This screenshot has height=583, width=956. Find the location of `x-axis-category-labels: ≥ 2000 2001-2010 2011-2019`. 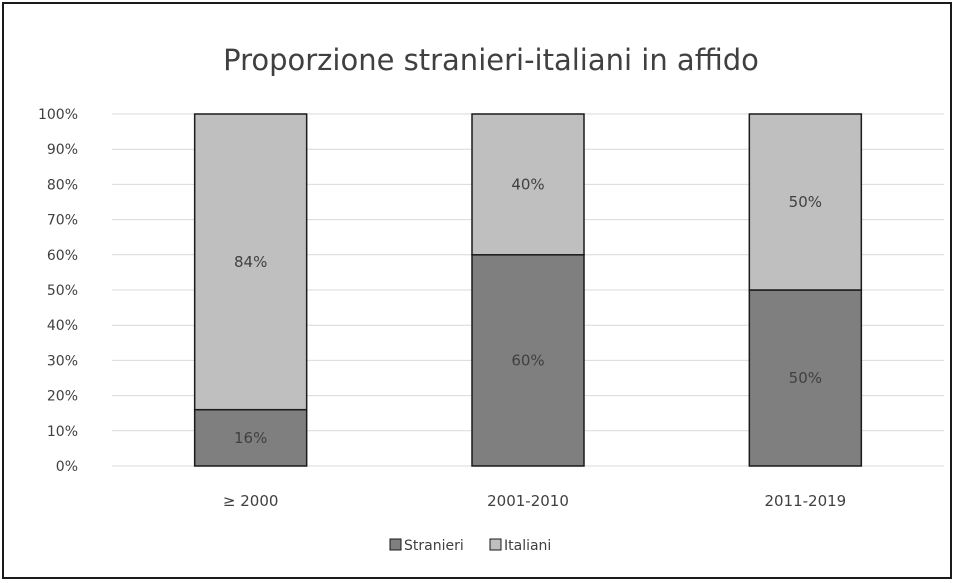

x-axis-category-labels: ≥ 2000 2001-2010 2011-2019 is located at coordinates (534, 501).